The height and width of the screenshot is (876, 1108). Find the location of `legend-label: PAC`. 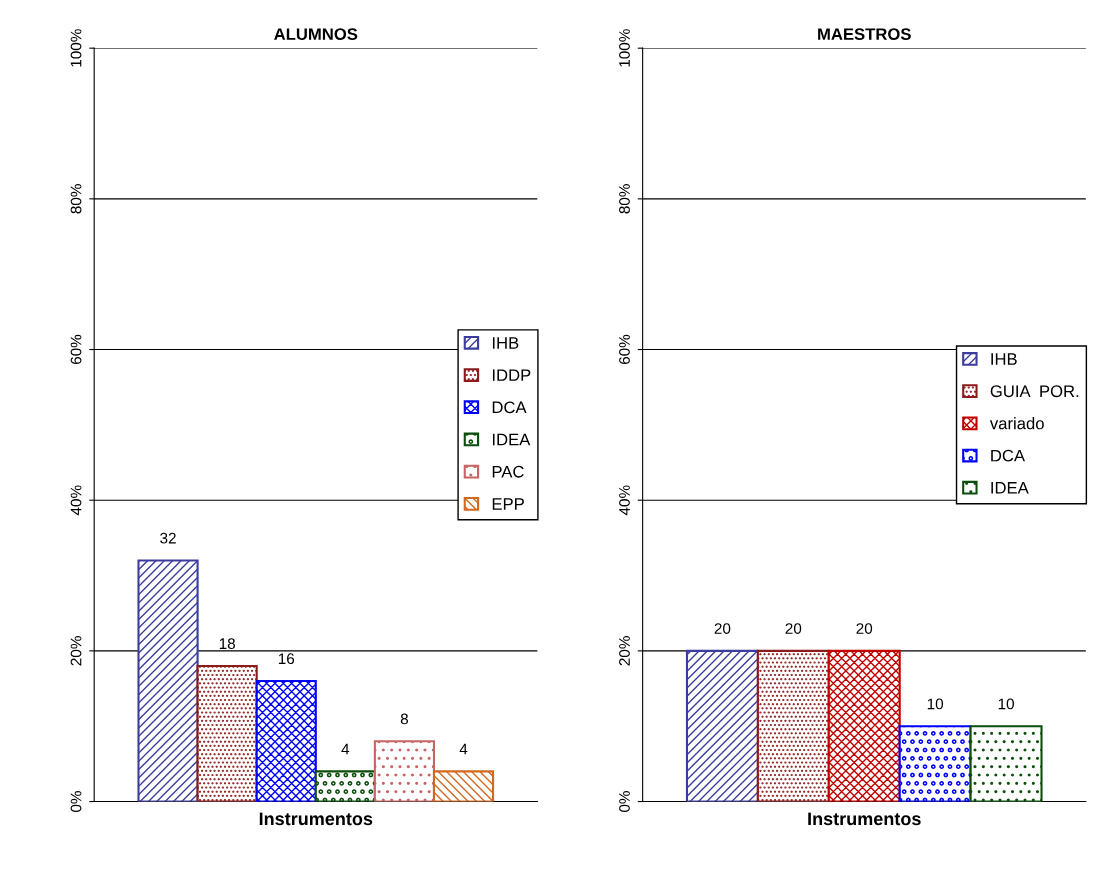

legend-label: PAC is located at coordinates (508, 471).